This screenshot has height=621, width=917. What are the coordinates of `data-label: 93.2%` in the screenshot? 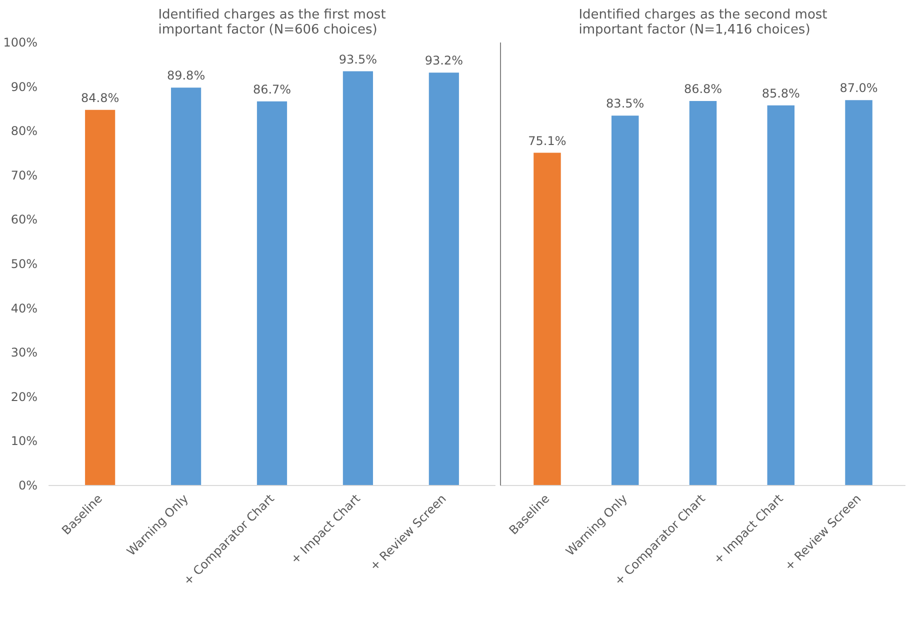 It's located at (443, 61).